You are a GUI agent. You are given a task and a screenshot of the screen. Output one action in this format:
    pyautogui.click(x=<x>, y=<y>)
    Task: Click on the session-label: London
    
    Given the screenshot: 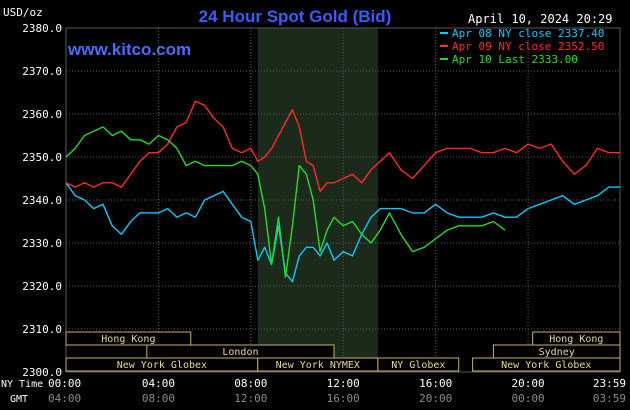 What is the action you would take?
    pyautogui.click(x=240, y=352)
    